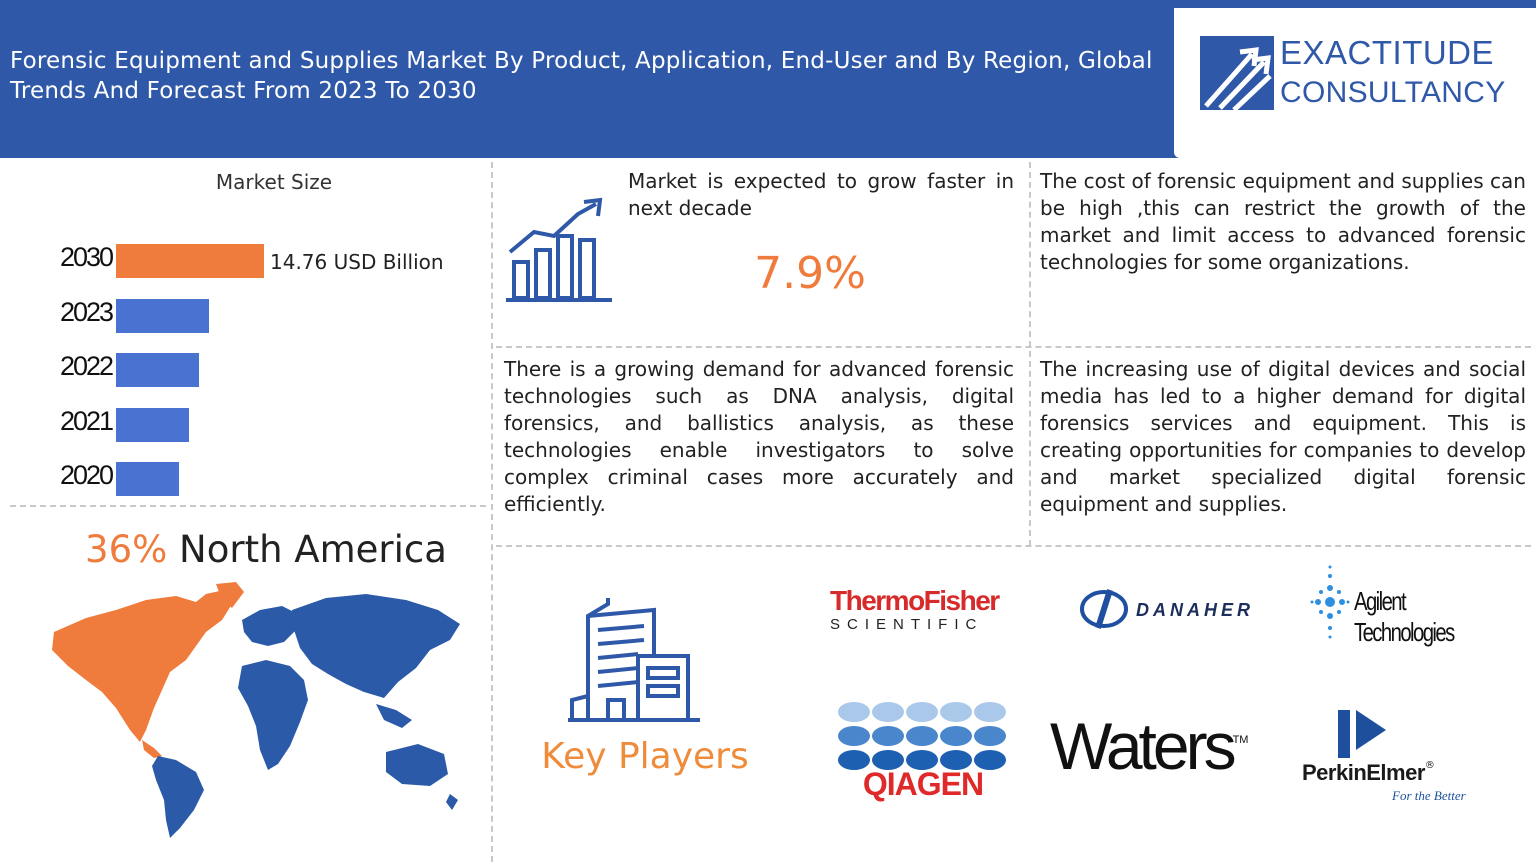 Image resolution: width=1536 pixels, height=864 pixels. Describe the element at coordinates (274, 182) in the screenshot. I see `chart-title: Market Size` at that location.